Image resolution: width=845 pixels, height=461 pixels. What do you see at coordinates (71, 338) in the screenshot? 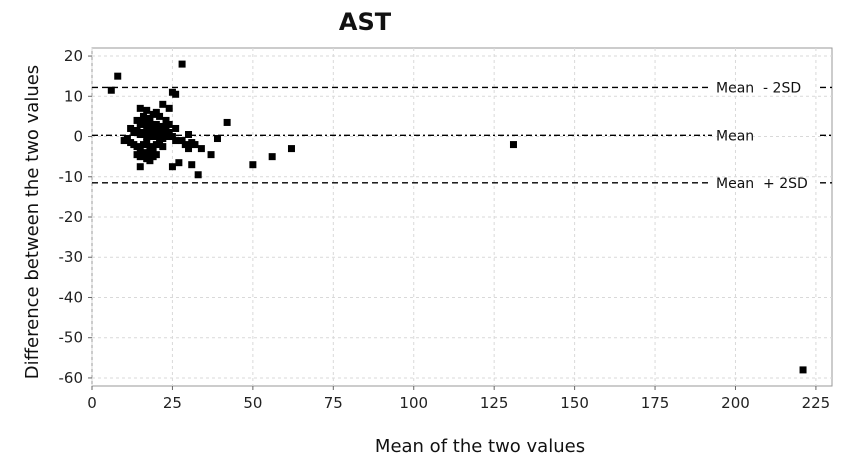
I see `y-tick-label: -50` at bounding box center [71, 338].